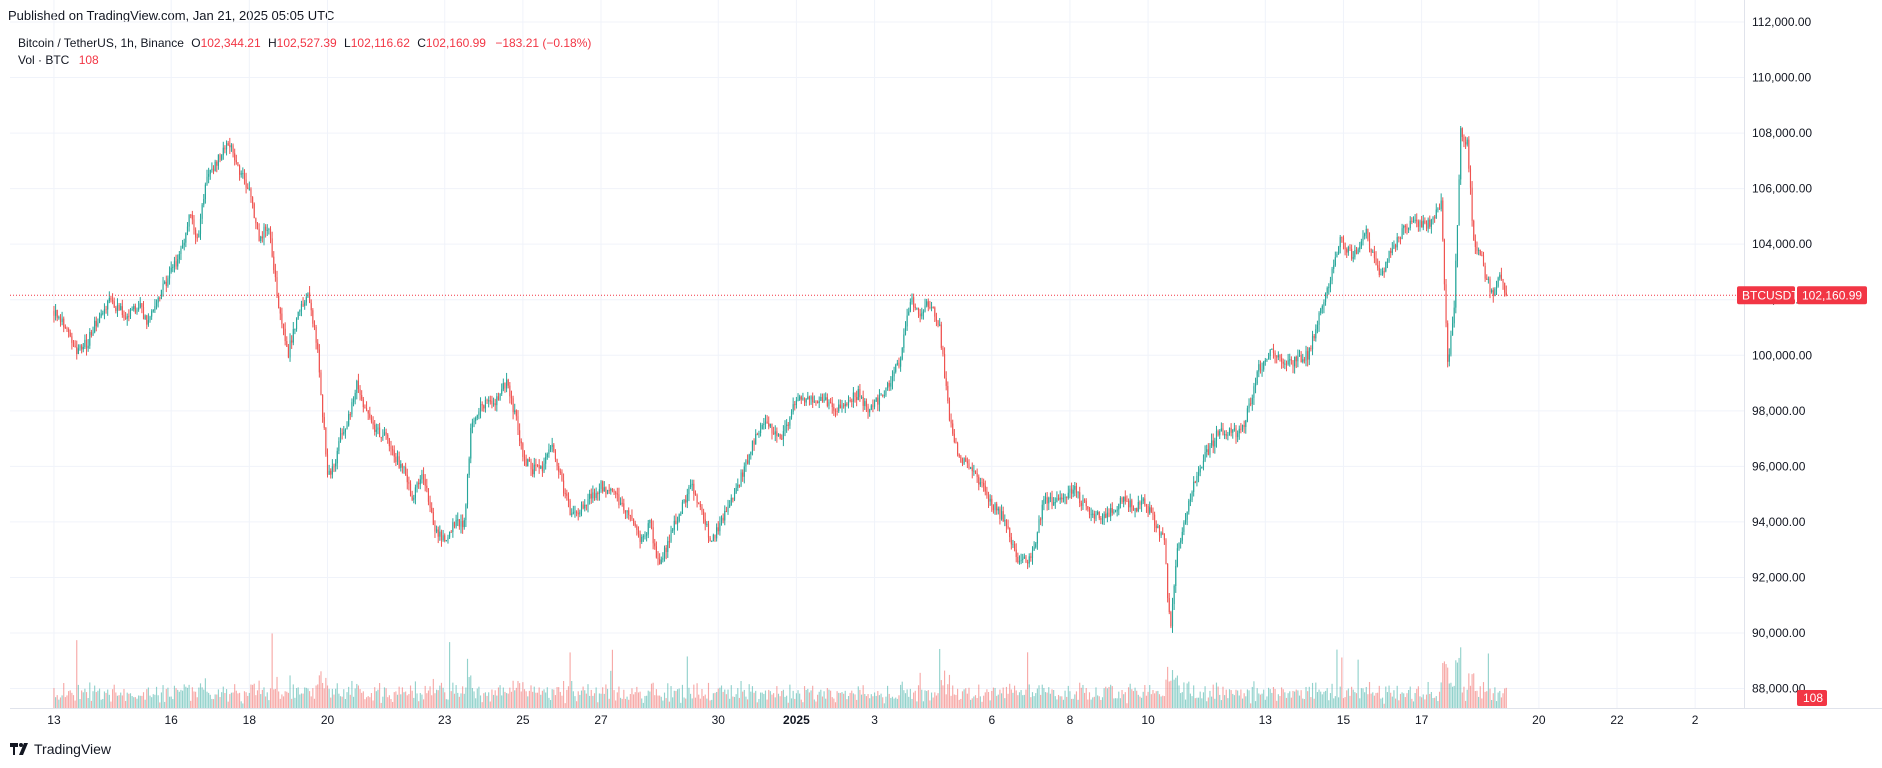 Image resolution: width=1882 pixels, height=768 pixels. What do you see at coordinates (60, 749) in the screenshot?
I see `tradingview-brand: TradingView` at bounding box center [60, 749].